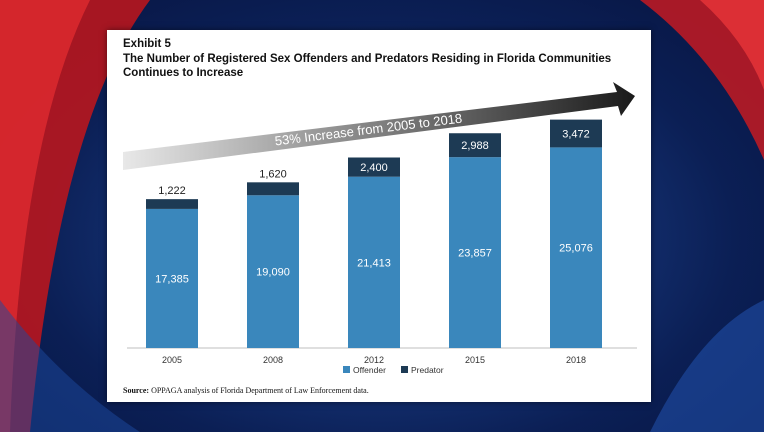  I want to click on legend-swatch-offender, so click(346, 369).